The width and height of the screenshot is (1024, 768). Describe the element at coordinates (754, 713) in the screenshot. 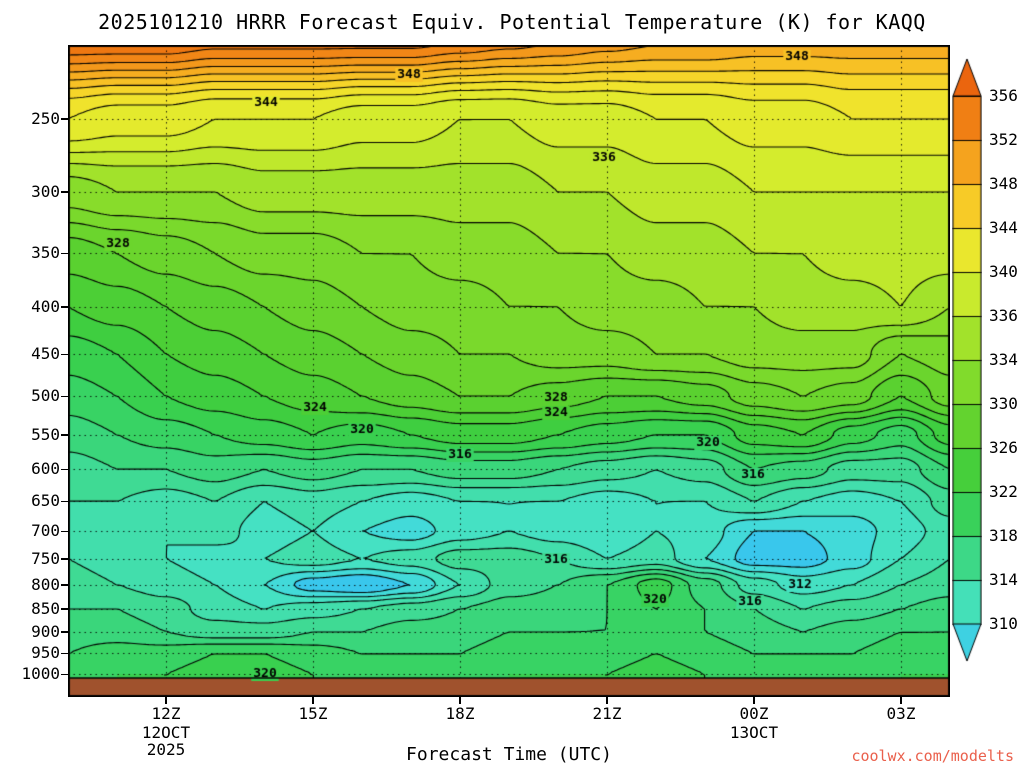

I see `x-tick-00Z: 00Z` at that location.